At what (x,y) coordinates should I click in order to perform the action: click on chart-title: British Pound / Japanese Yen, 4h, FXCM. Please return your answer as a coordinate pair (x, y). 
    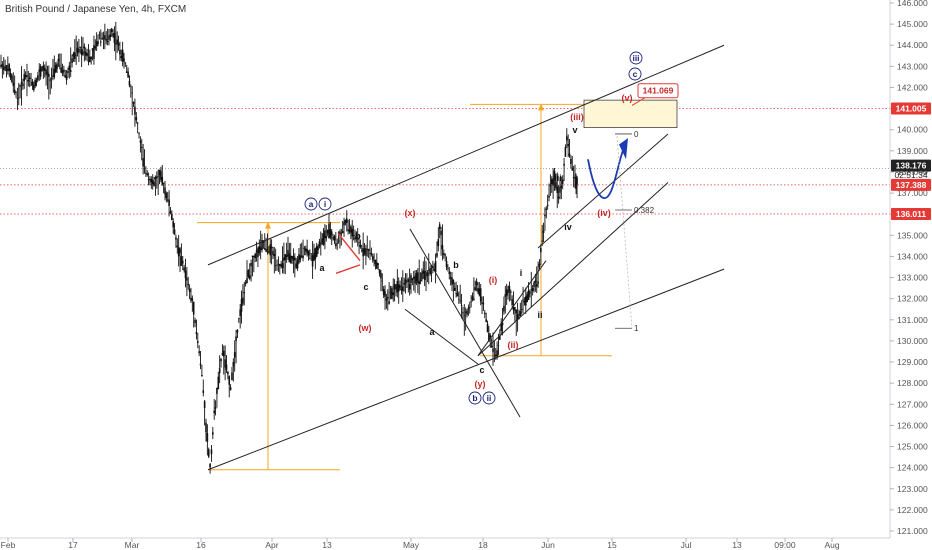
    Looking at the image, I should click on (96, 9).